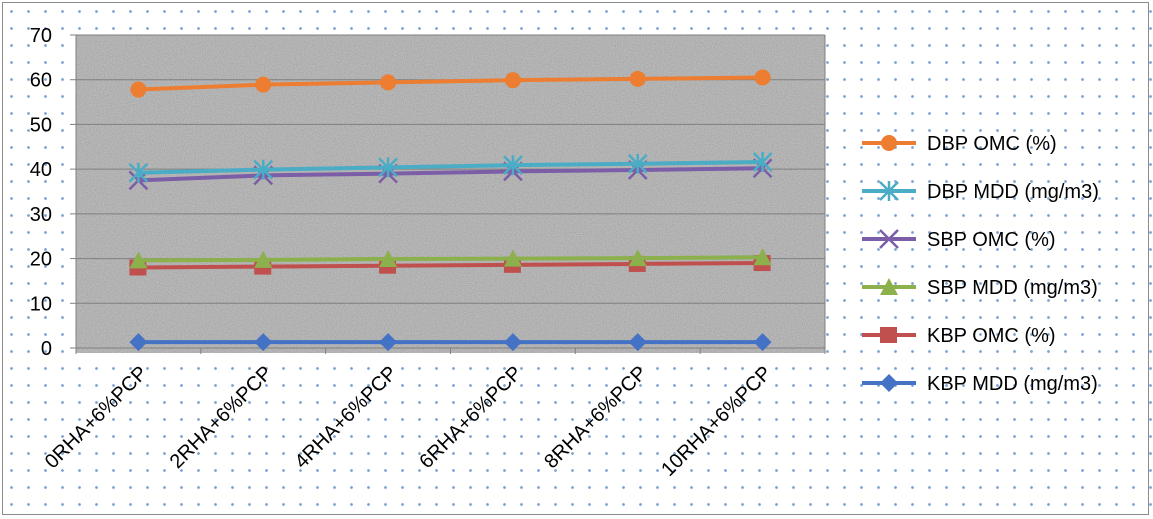 This screenshot has height=519, width=1153. Describe the element at coordinates (41, 260) in the screenshot. I see `y-tick-label: 20` at that location.